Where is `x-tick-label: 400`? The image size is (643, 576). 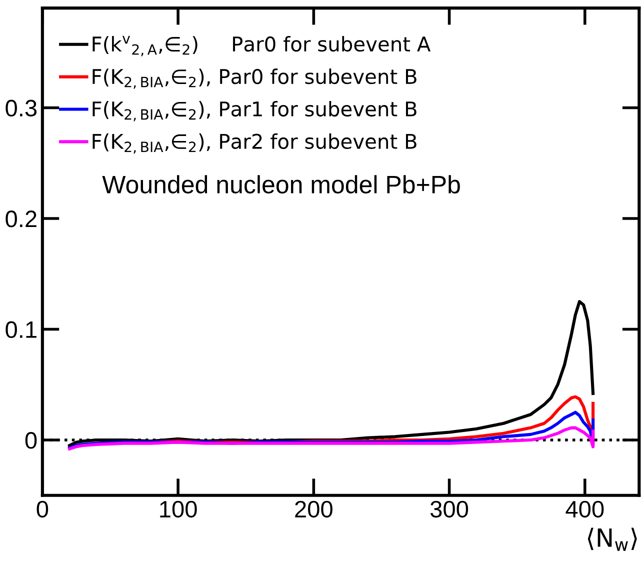 x-tick-label: 400 is located at coordinates (585, 509).